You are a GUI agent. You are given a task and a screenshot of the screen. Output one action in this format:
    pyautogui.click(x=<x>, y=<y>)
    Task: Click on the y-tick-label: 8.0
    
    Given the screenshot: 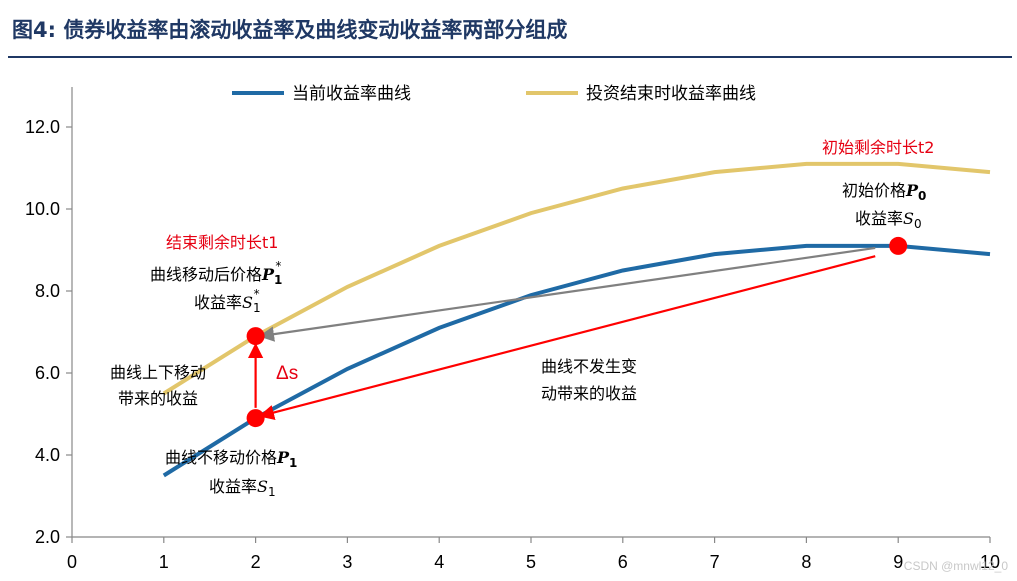 What is the action you would take?
    pyautogui.click(x=47, y=291)
    